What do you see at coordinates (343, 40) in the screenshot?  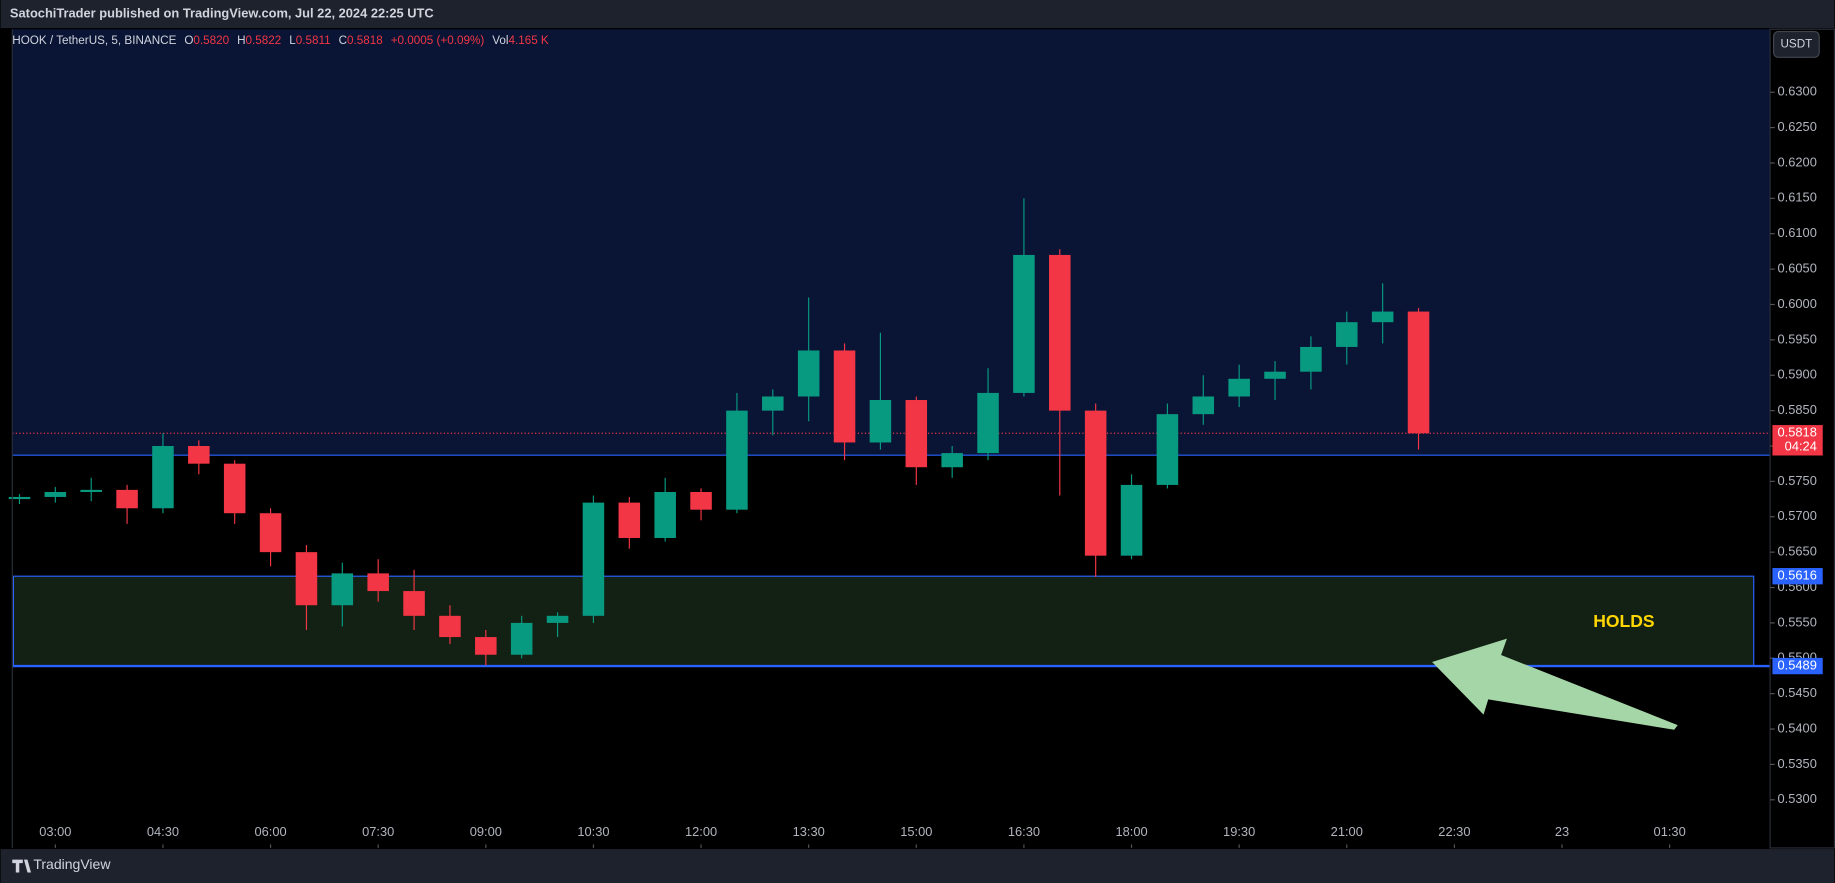 I see `legend-c: C` at bounding box center [343, 40].